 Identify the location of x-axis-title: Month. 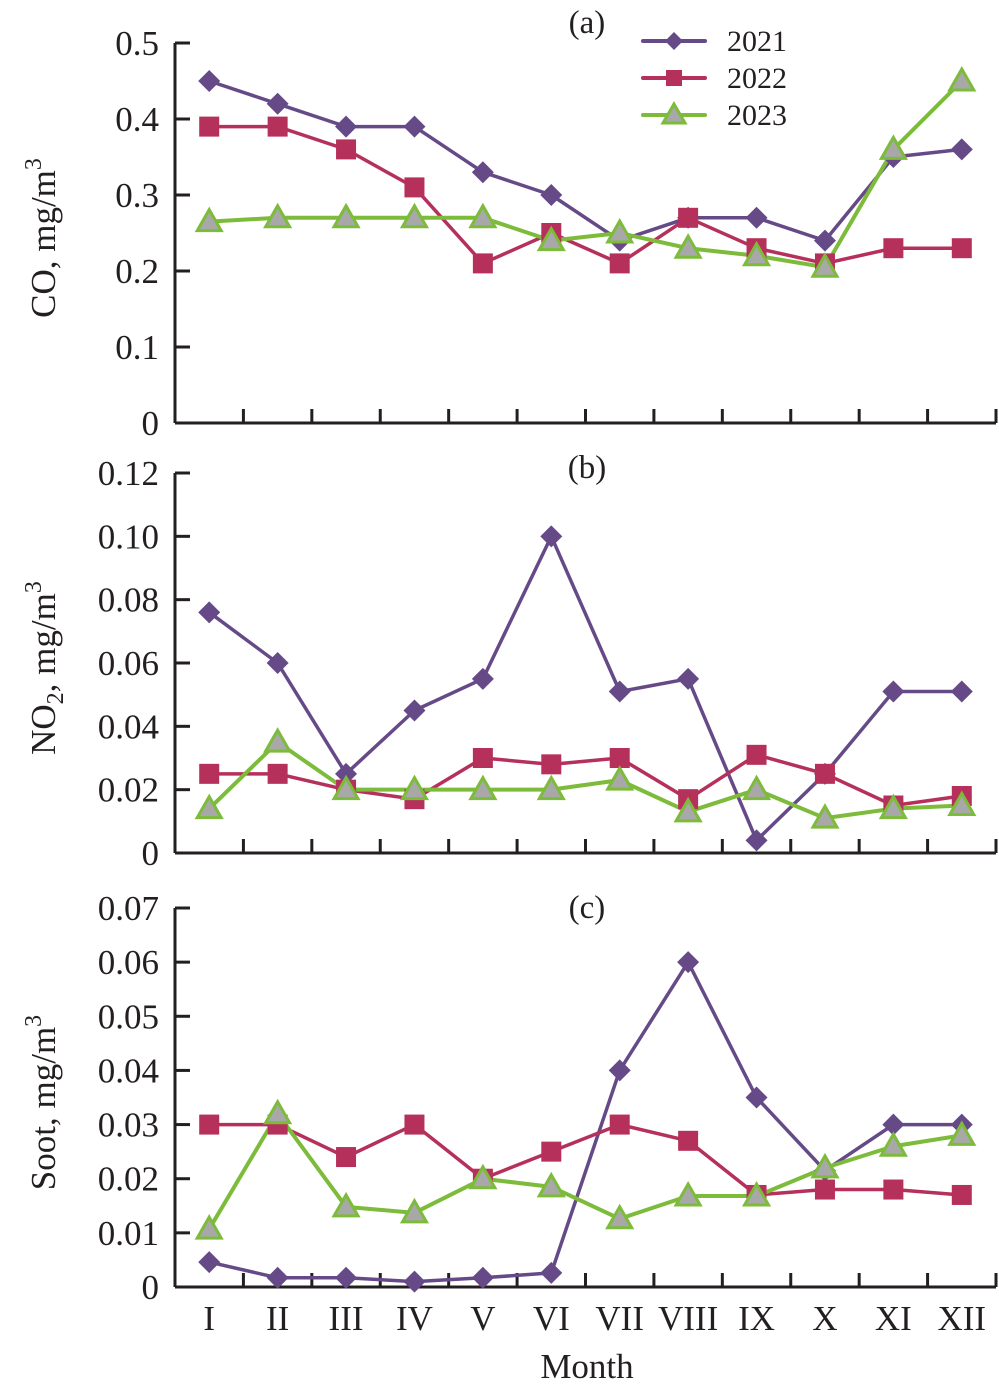
(587, 1366).